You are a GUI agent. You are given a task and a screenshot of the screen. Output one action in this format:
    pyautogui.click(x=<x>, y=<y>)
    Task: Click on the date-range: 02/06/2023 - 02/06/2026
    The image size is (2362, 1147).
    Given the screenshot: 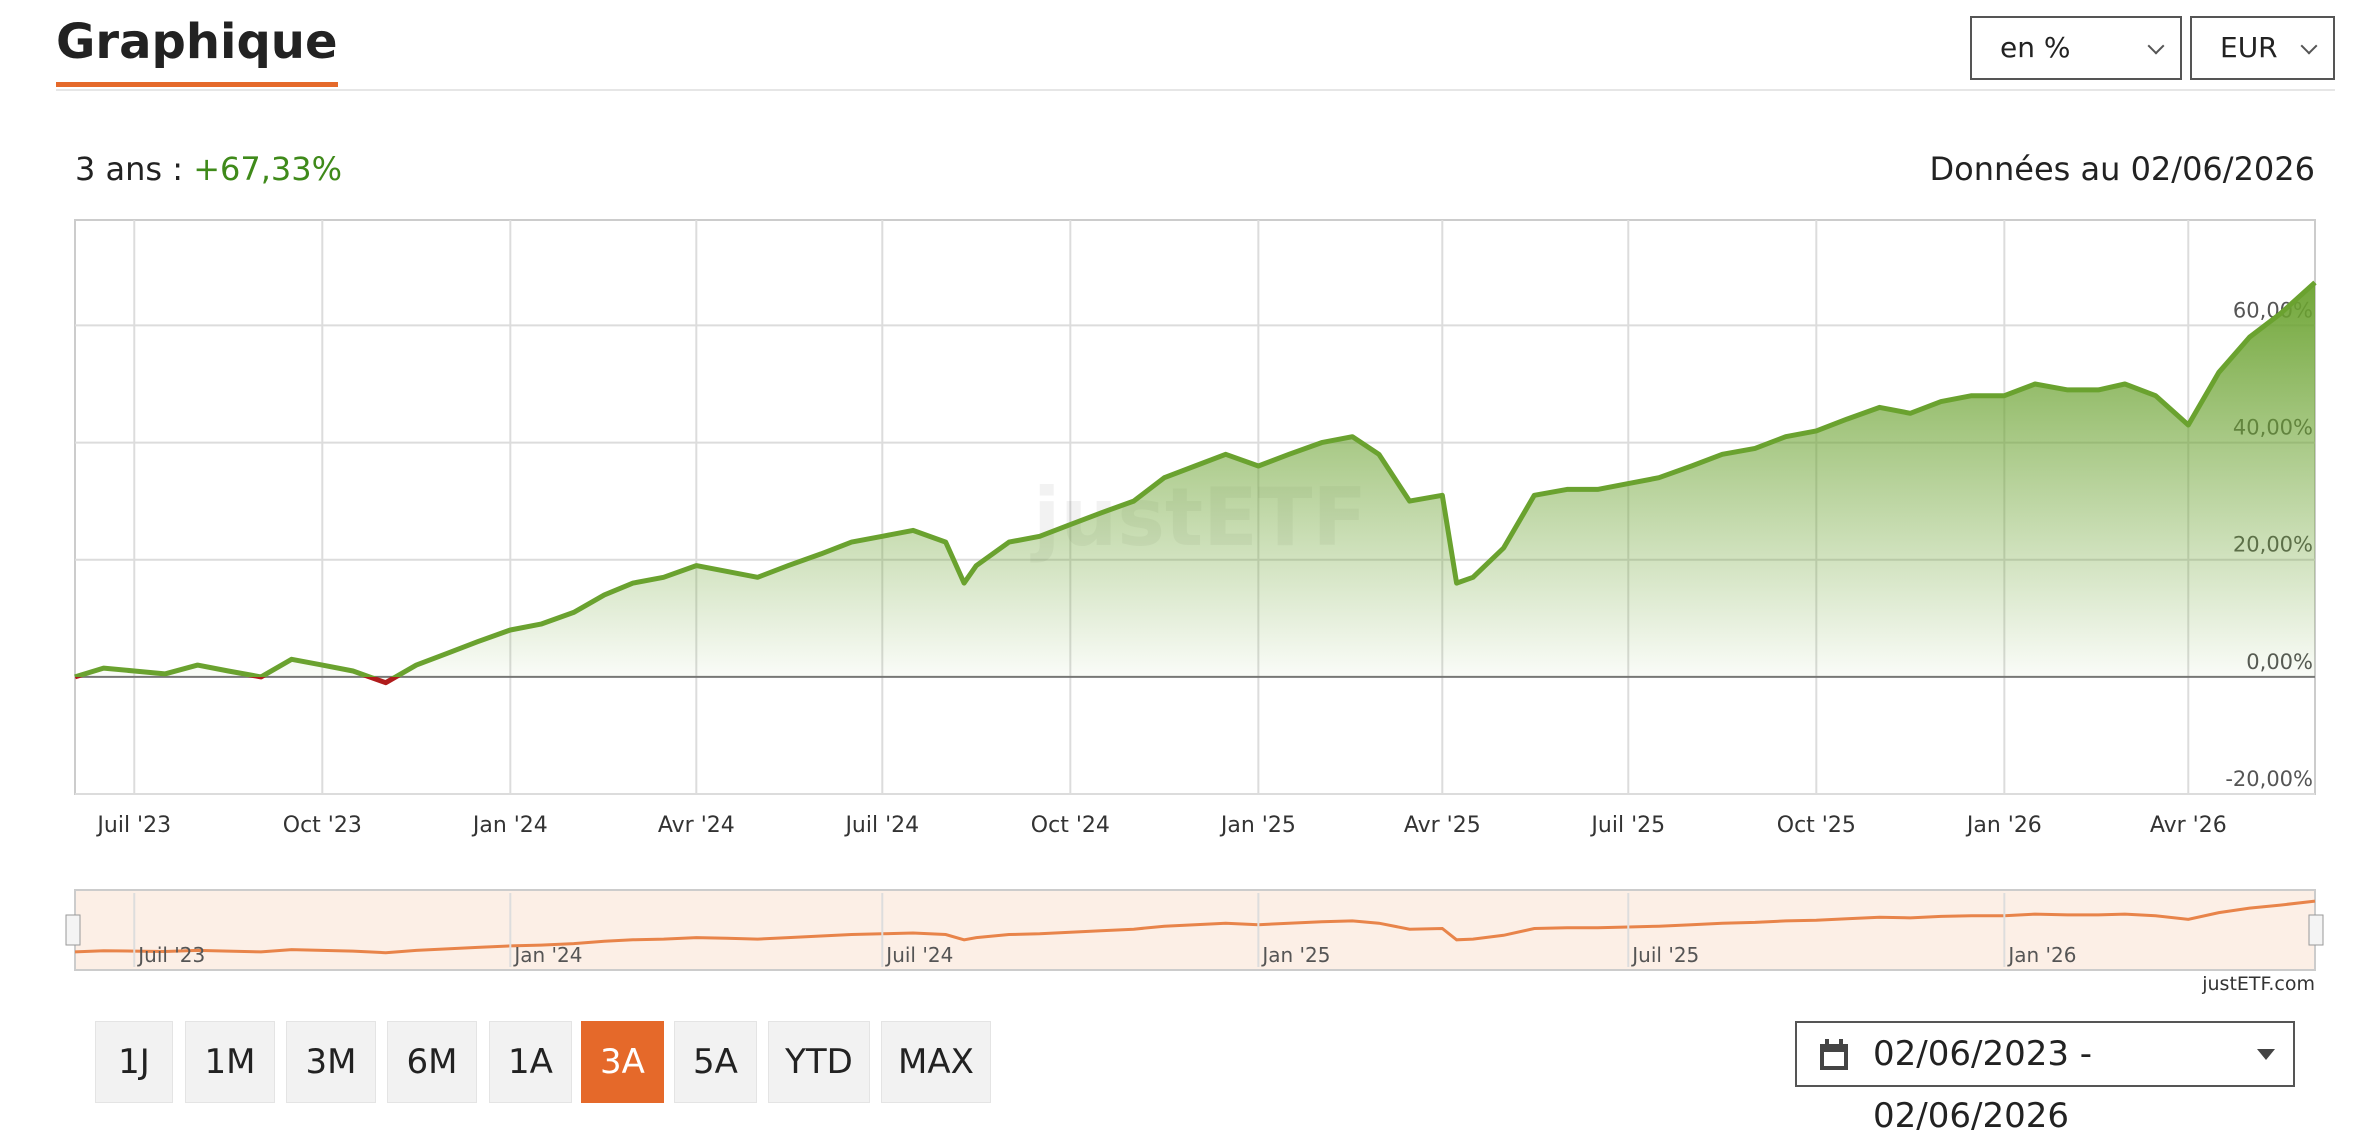 What is the action you would take?
    pyautogui.click(x=1983, y=1085)
    